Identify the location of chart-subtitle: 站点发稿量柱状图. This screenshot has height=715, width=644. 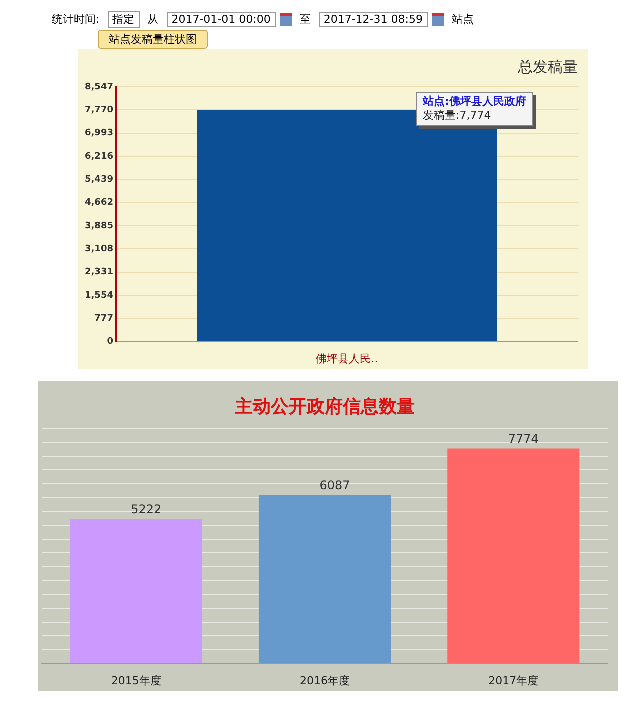
(153, 39).